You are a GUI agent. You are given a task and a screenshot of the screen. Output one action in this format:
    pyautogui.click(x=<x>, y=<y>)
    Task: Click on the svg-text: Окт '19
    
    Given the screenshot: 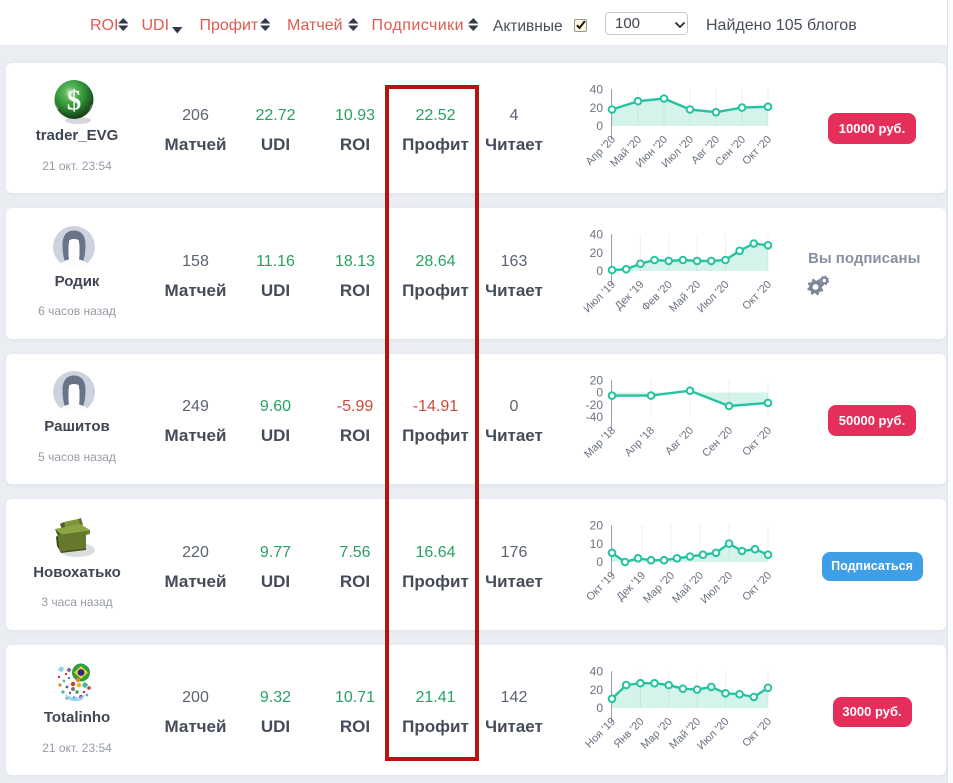 What is the action you would take?
    pyautogui.click(x=601, y=587)
    